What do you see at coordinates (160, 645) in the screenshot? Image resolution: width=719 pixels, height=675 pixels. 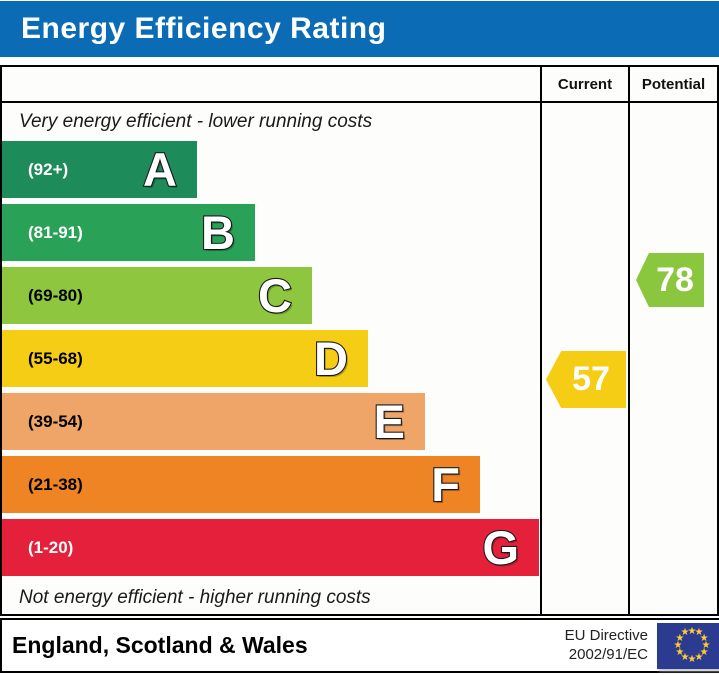 I see `region-label: England, Scotland & Wales` at bounding box center [160, 645].